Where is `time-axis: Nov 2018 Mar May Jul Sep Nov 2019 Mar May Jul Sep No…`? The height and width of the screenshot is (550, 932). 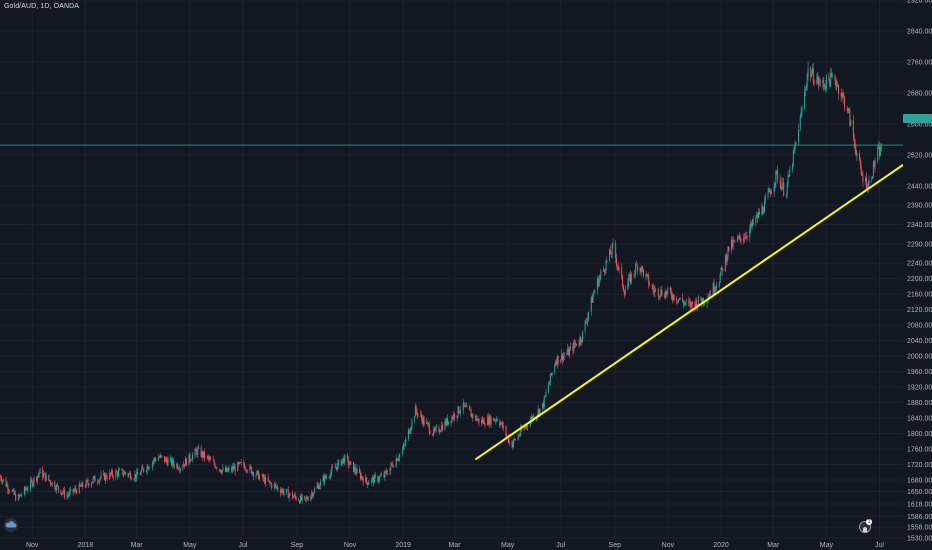 time-axis: Nov 2018 Mar May Jul Sep Nov 2019 Mar May Jul Sep No… is located at coordinates (455, 545).